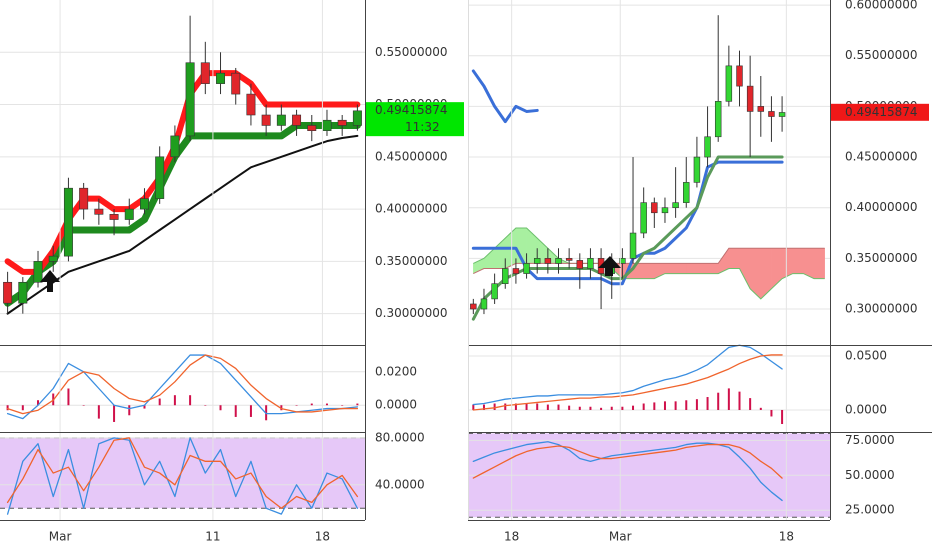 This screenshot has width=932, height=550. What do you see at coordinates (396, 371) in the screenshot?
I see `y-tick-label: 0.0200` at bounding box center [396, 371].